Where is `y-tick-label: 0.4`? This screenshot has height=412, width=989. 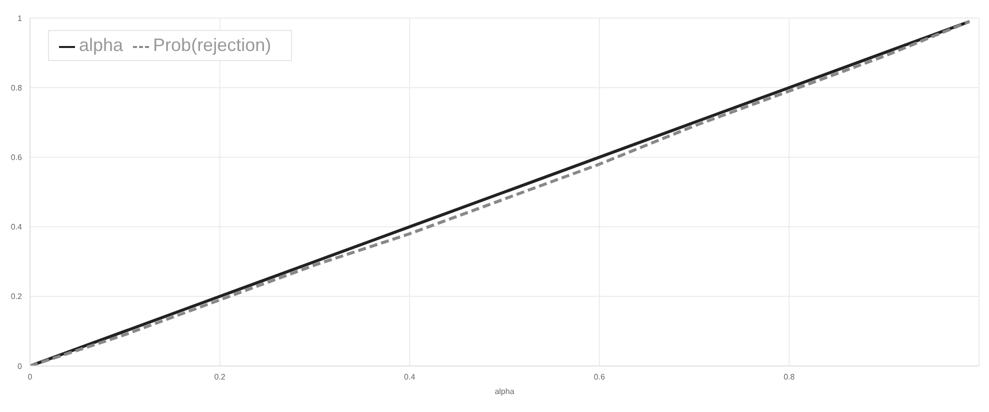
y-tick-label: 0.4 is located at coordinates (16, 227).